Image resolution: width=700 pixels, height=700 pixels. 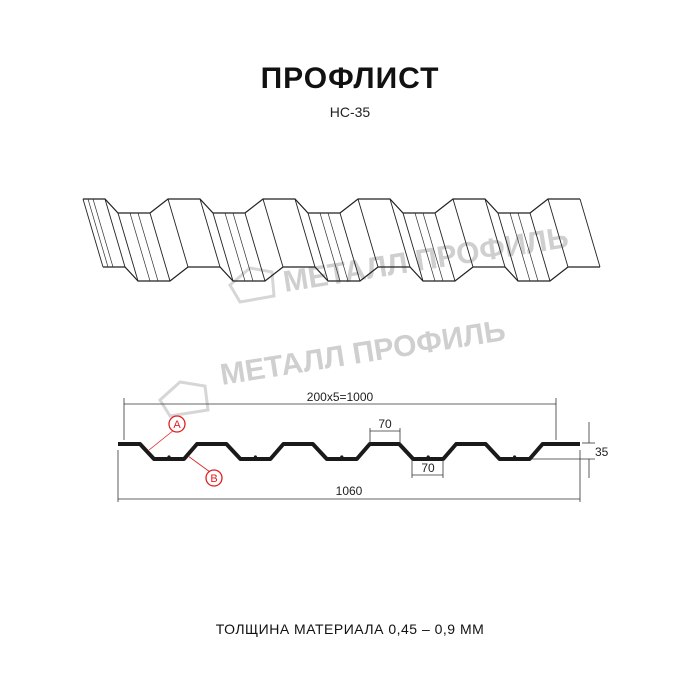 I want to click on dimension-total-label: 1060, so click(x=349, y=491).